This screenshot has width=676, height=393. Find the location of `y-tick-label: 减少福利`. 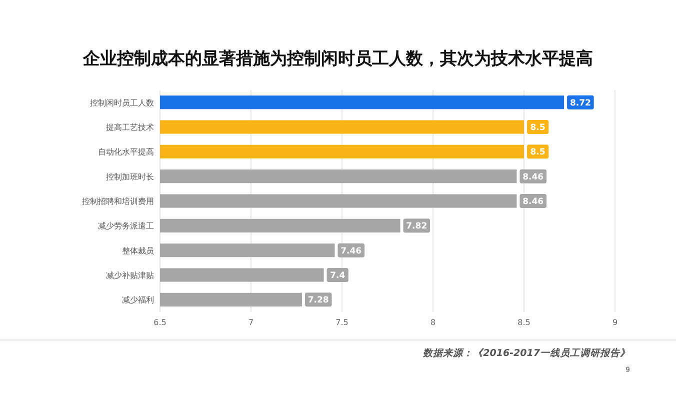

y-tick-label: 减少福利 is located at coordinates (138, 300).